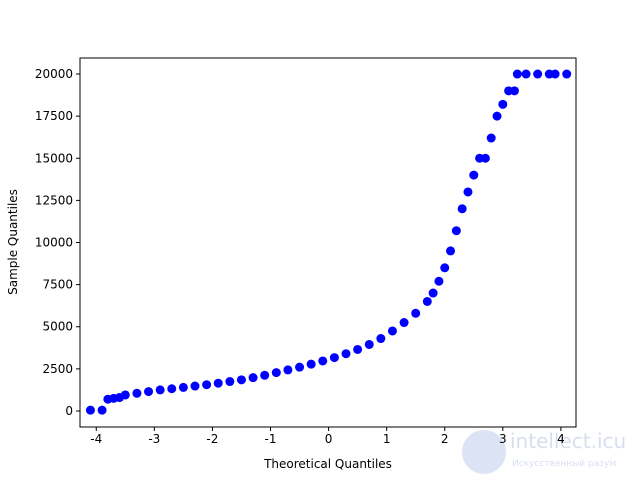  I want to click on x-tick-label: -4, so click(96, 439).